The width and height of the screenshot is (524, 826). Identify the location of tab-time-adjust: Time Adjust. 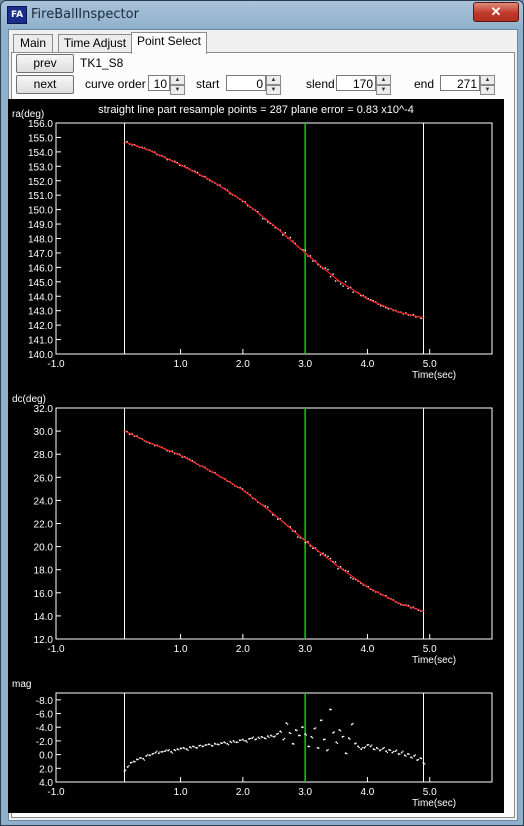
(95, 43).